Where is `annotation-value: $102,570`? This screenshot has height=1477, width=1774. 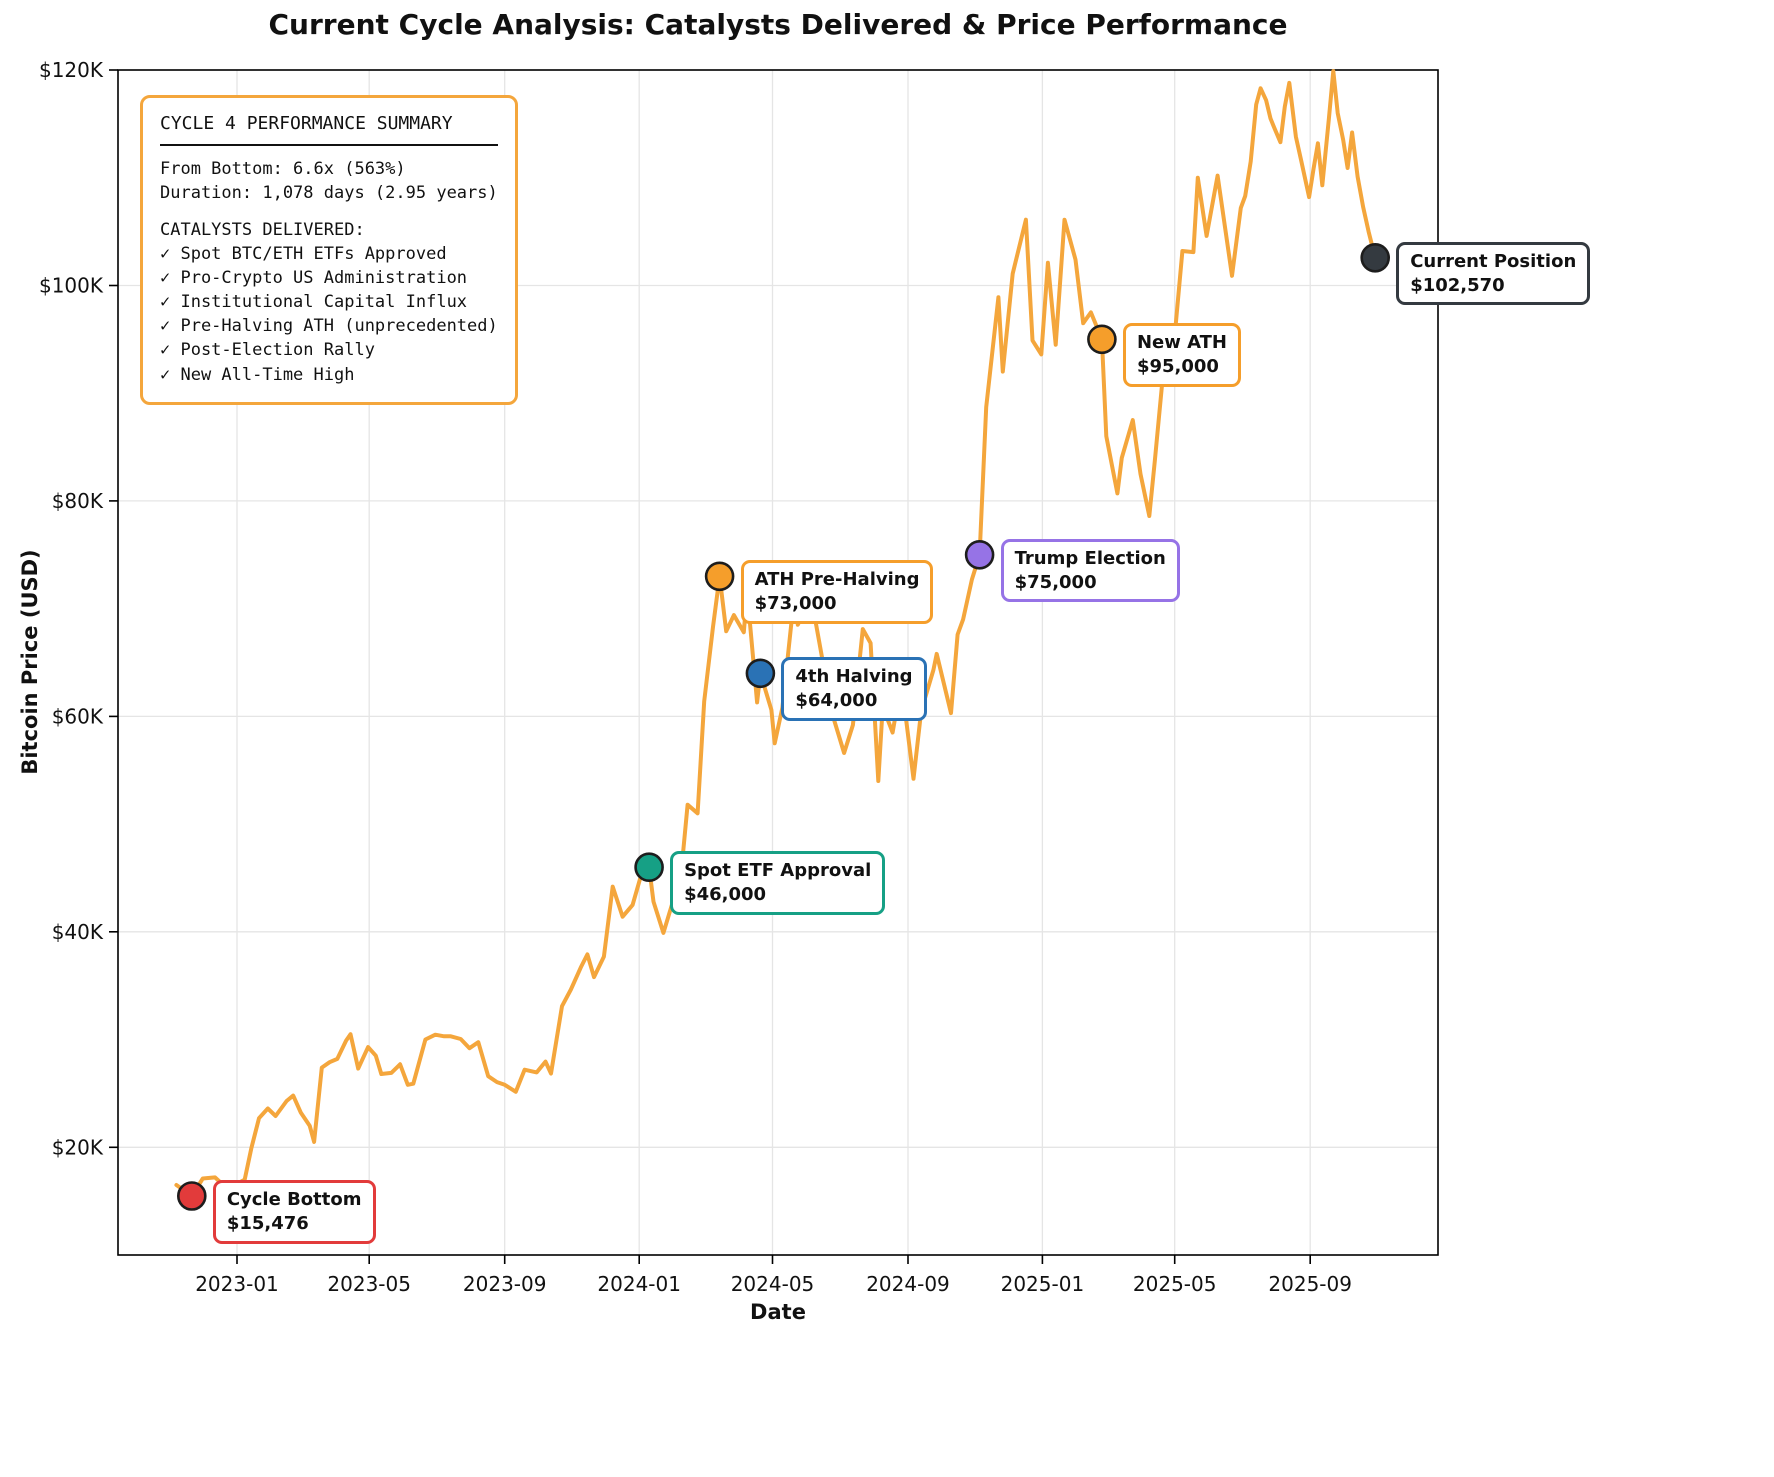
annotation-value: $102,570 is located at coordinates (1457, 285).